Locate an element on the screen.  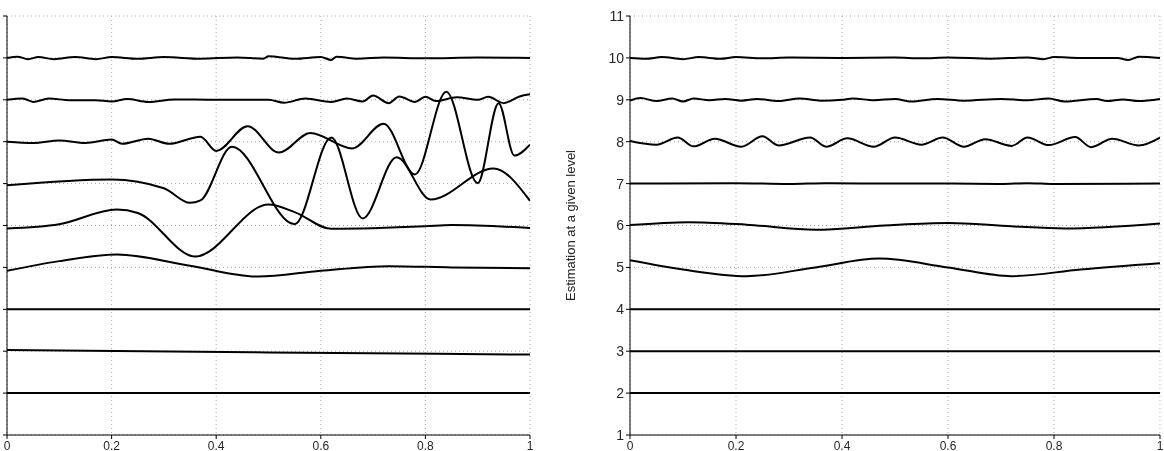
y-tick-label: 6 is located at coordinates (620, 225).